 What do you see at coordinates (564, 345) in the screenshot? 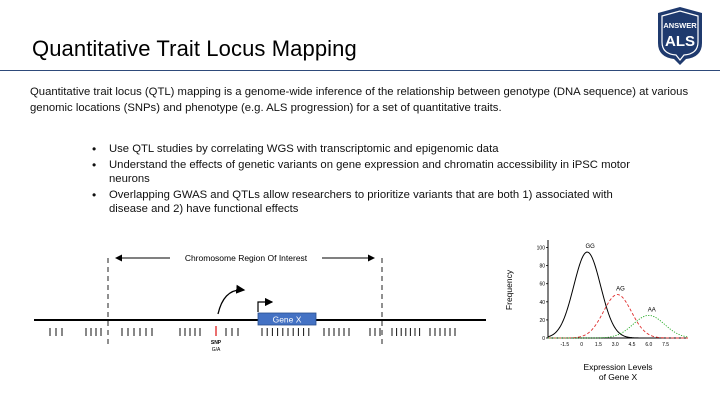
I see `x-tick-label: -1.5` at bounding box center [564, 345].